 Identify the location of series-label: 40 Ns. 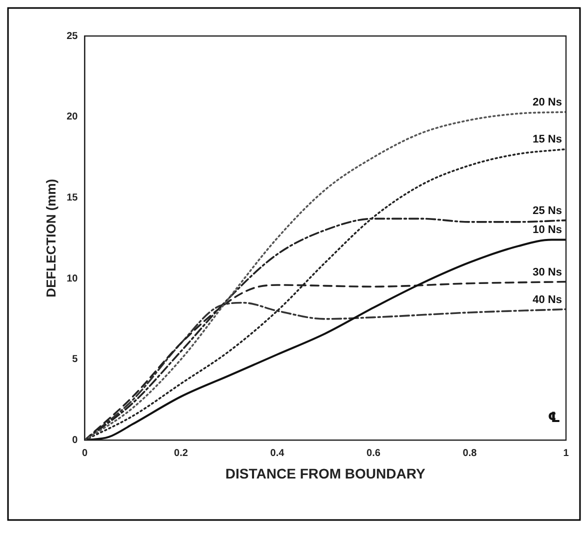
(547, 300).